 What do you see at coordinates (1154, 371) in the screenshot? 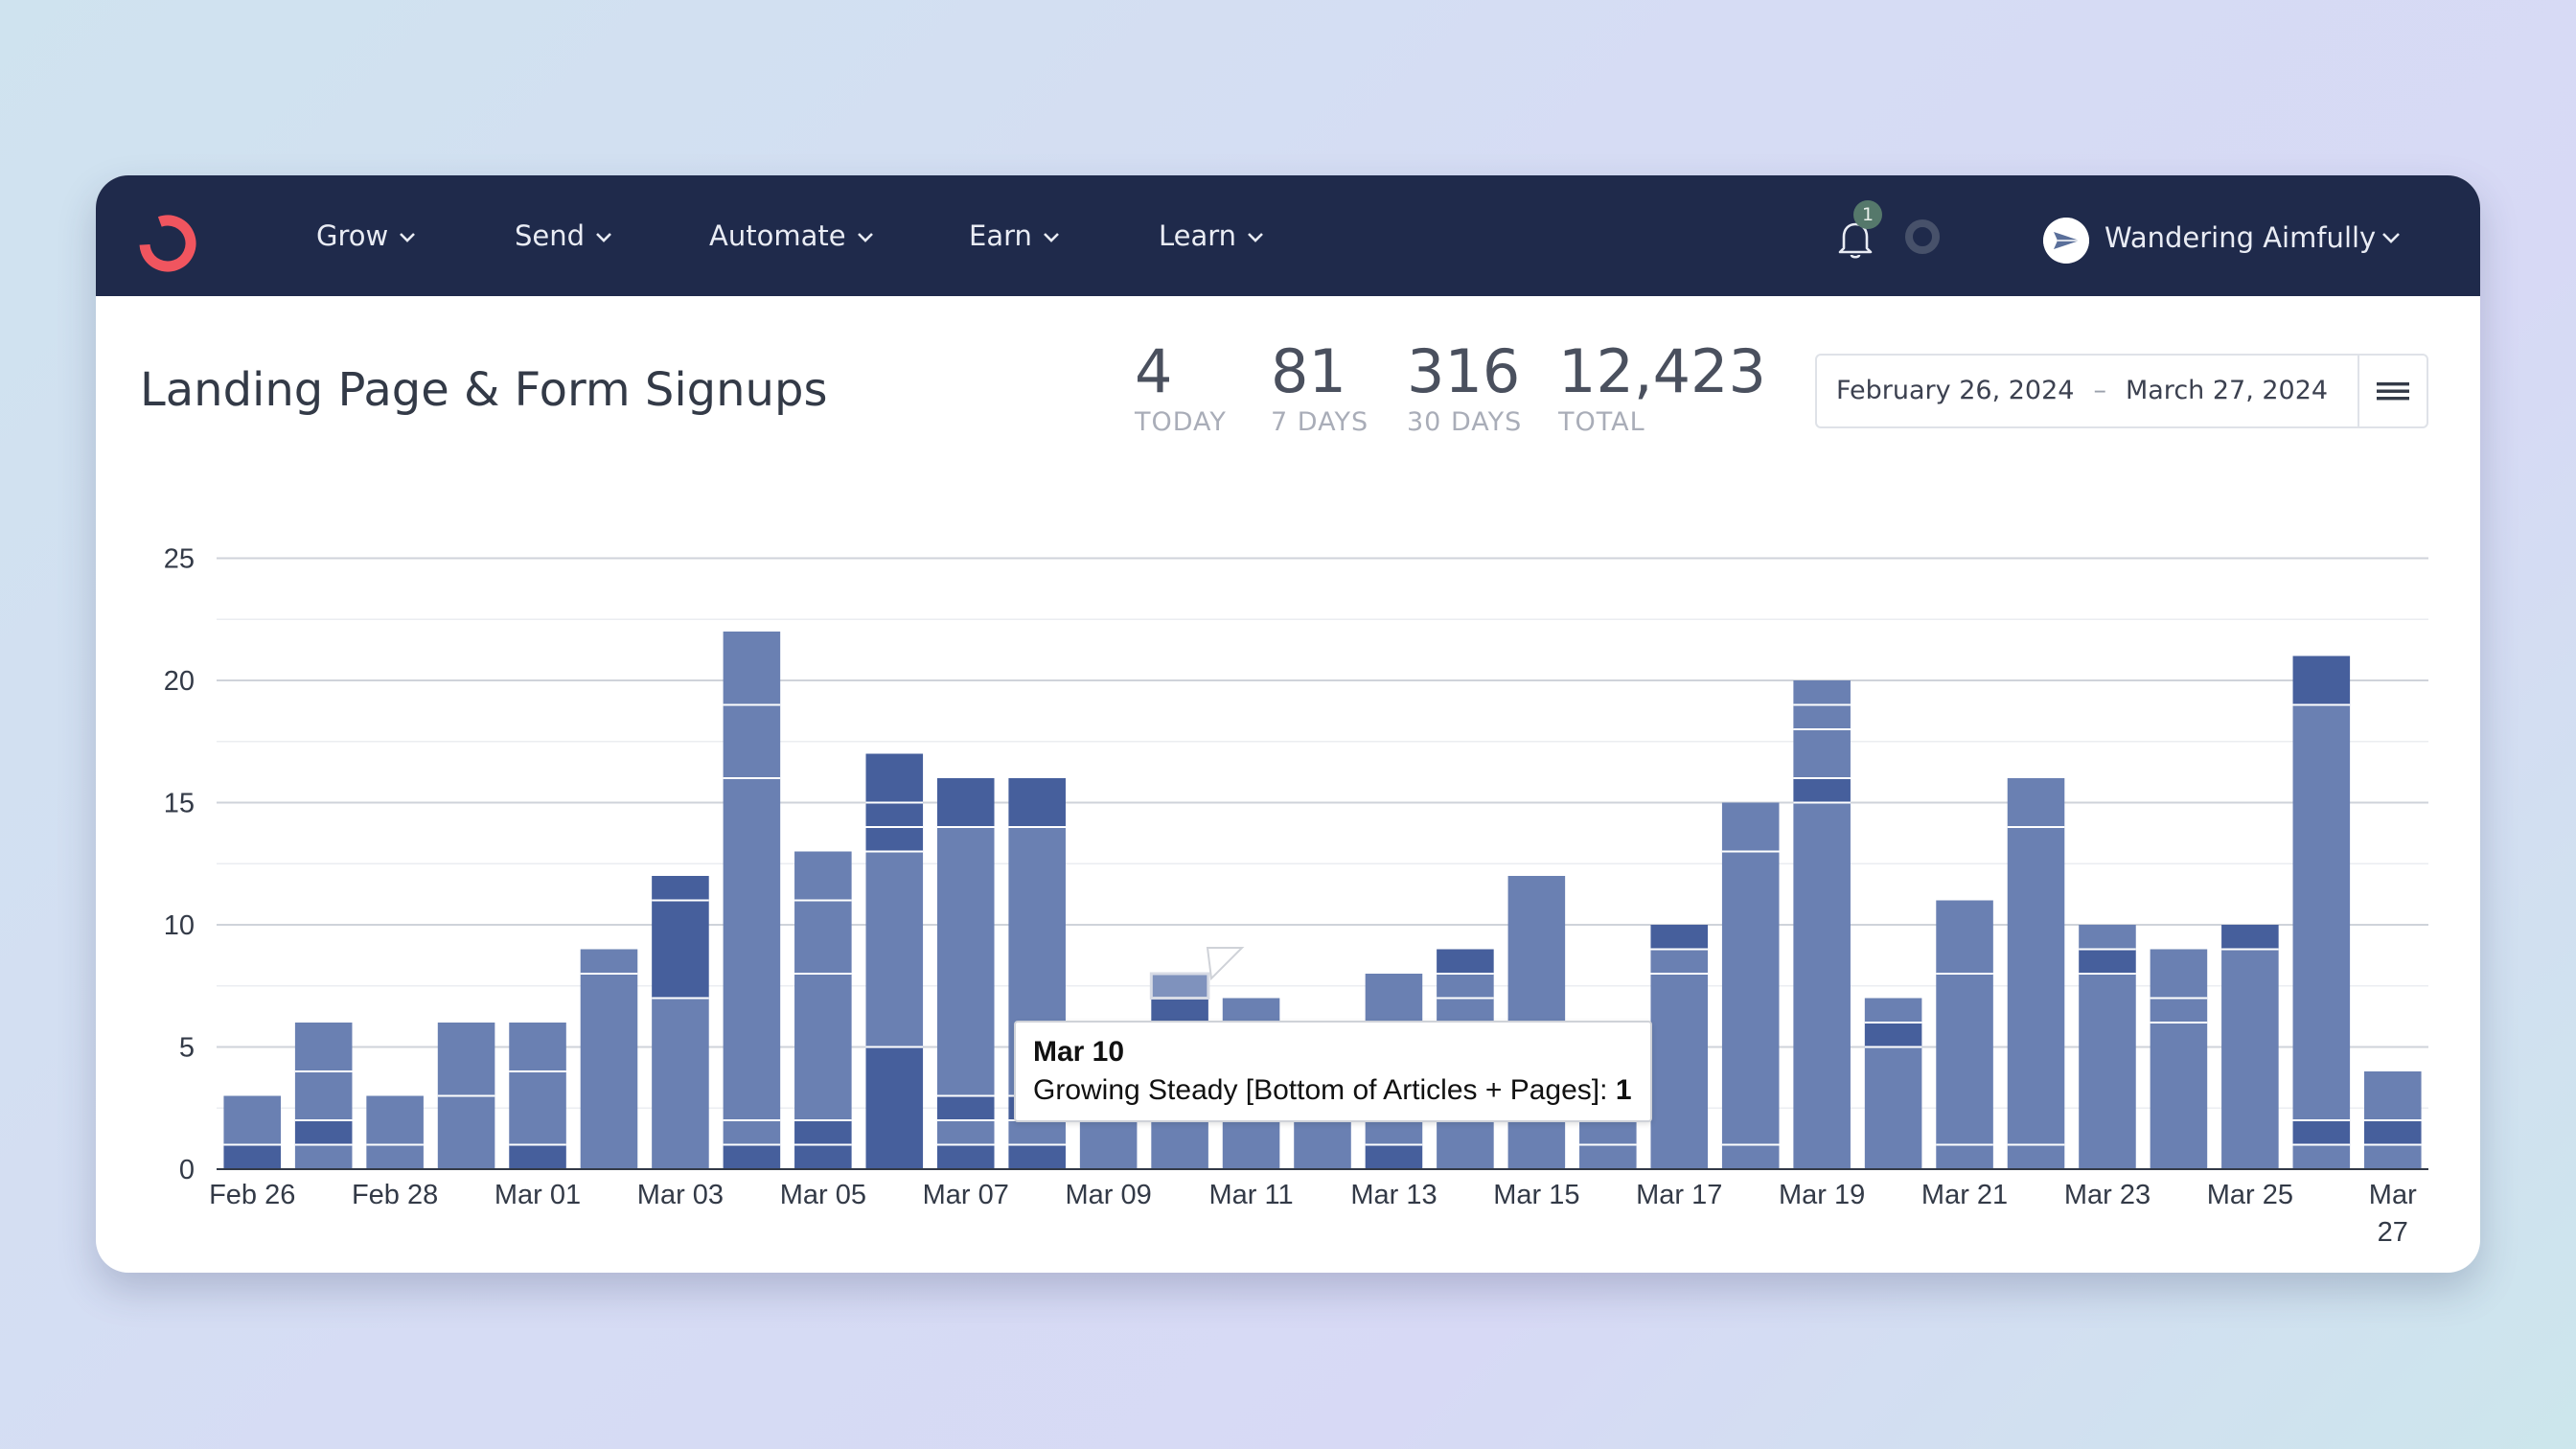
I see `stat-value: 4` at bounding box center [1154, 371].